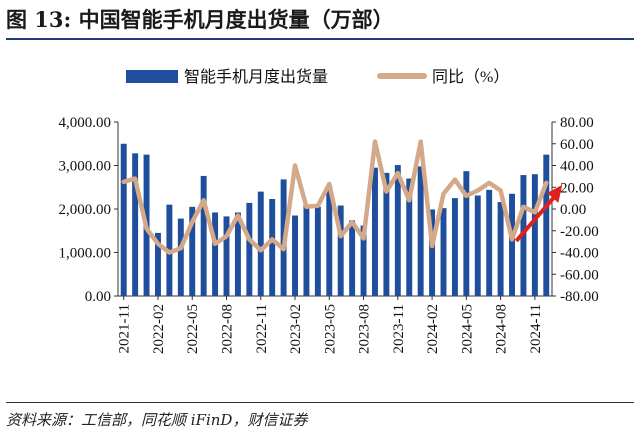 This screenshot has width=640, height=443. What do you see at coordinates (320, 402) in the screenshot?
I see `source-rule` at bounding box center [320, 402].